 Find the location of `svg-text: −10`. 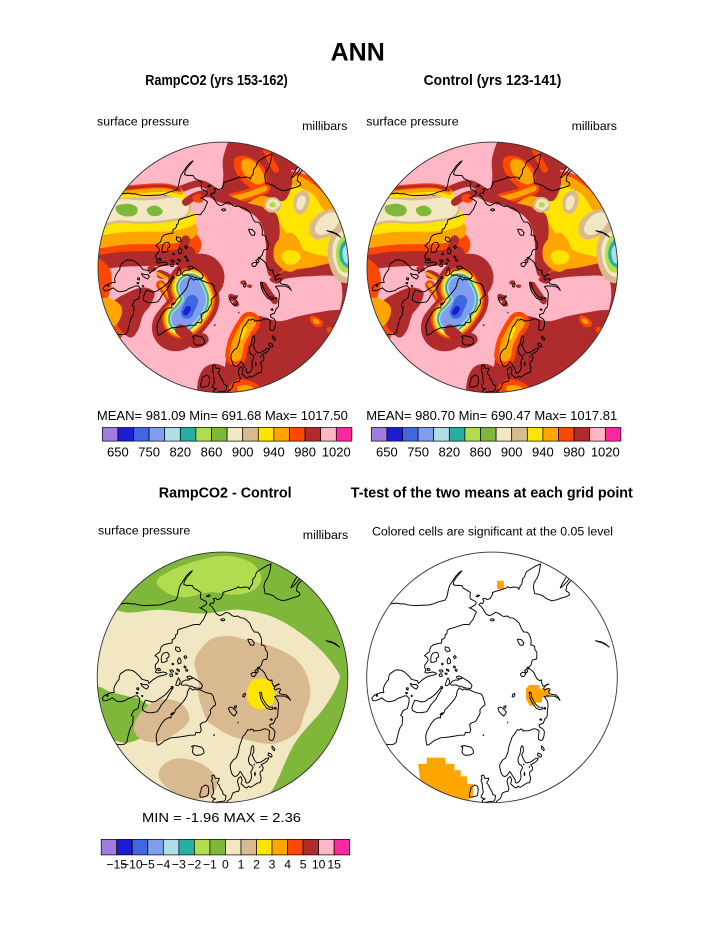

svg-text: −10 is located at coordinates (132, 865).